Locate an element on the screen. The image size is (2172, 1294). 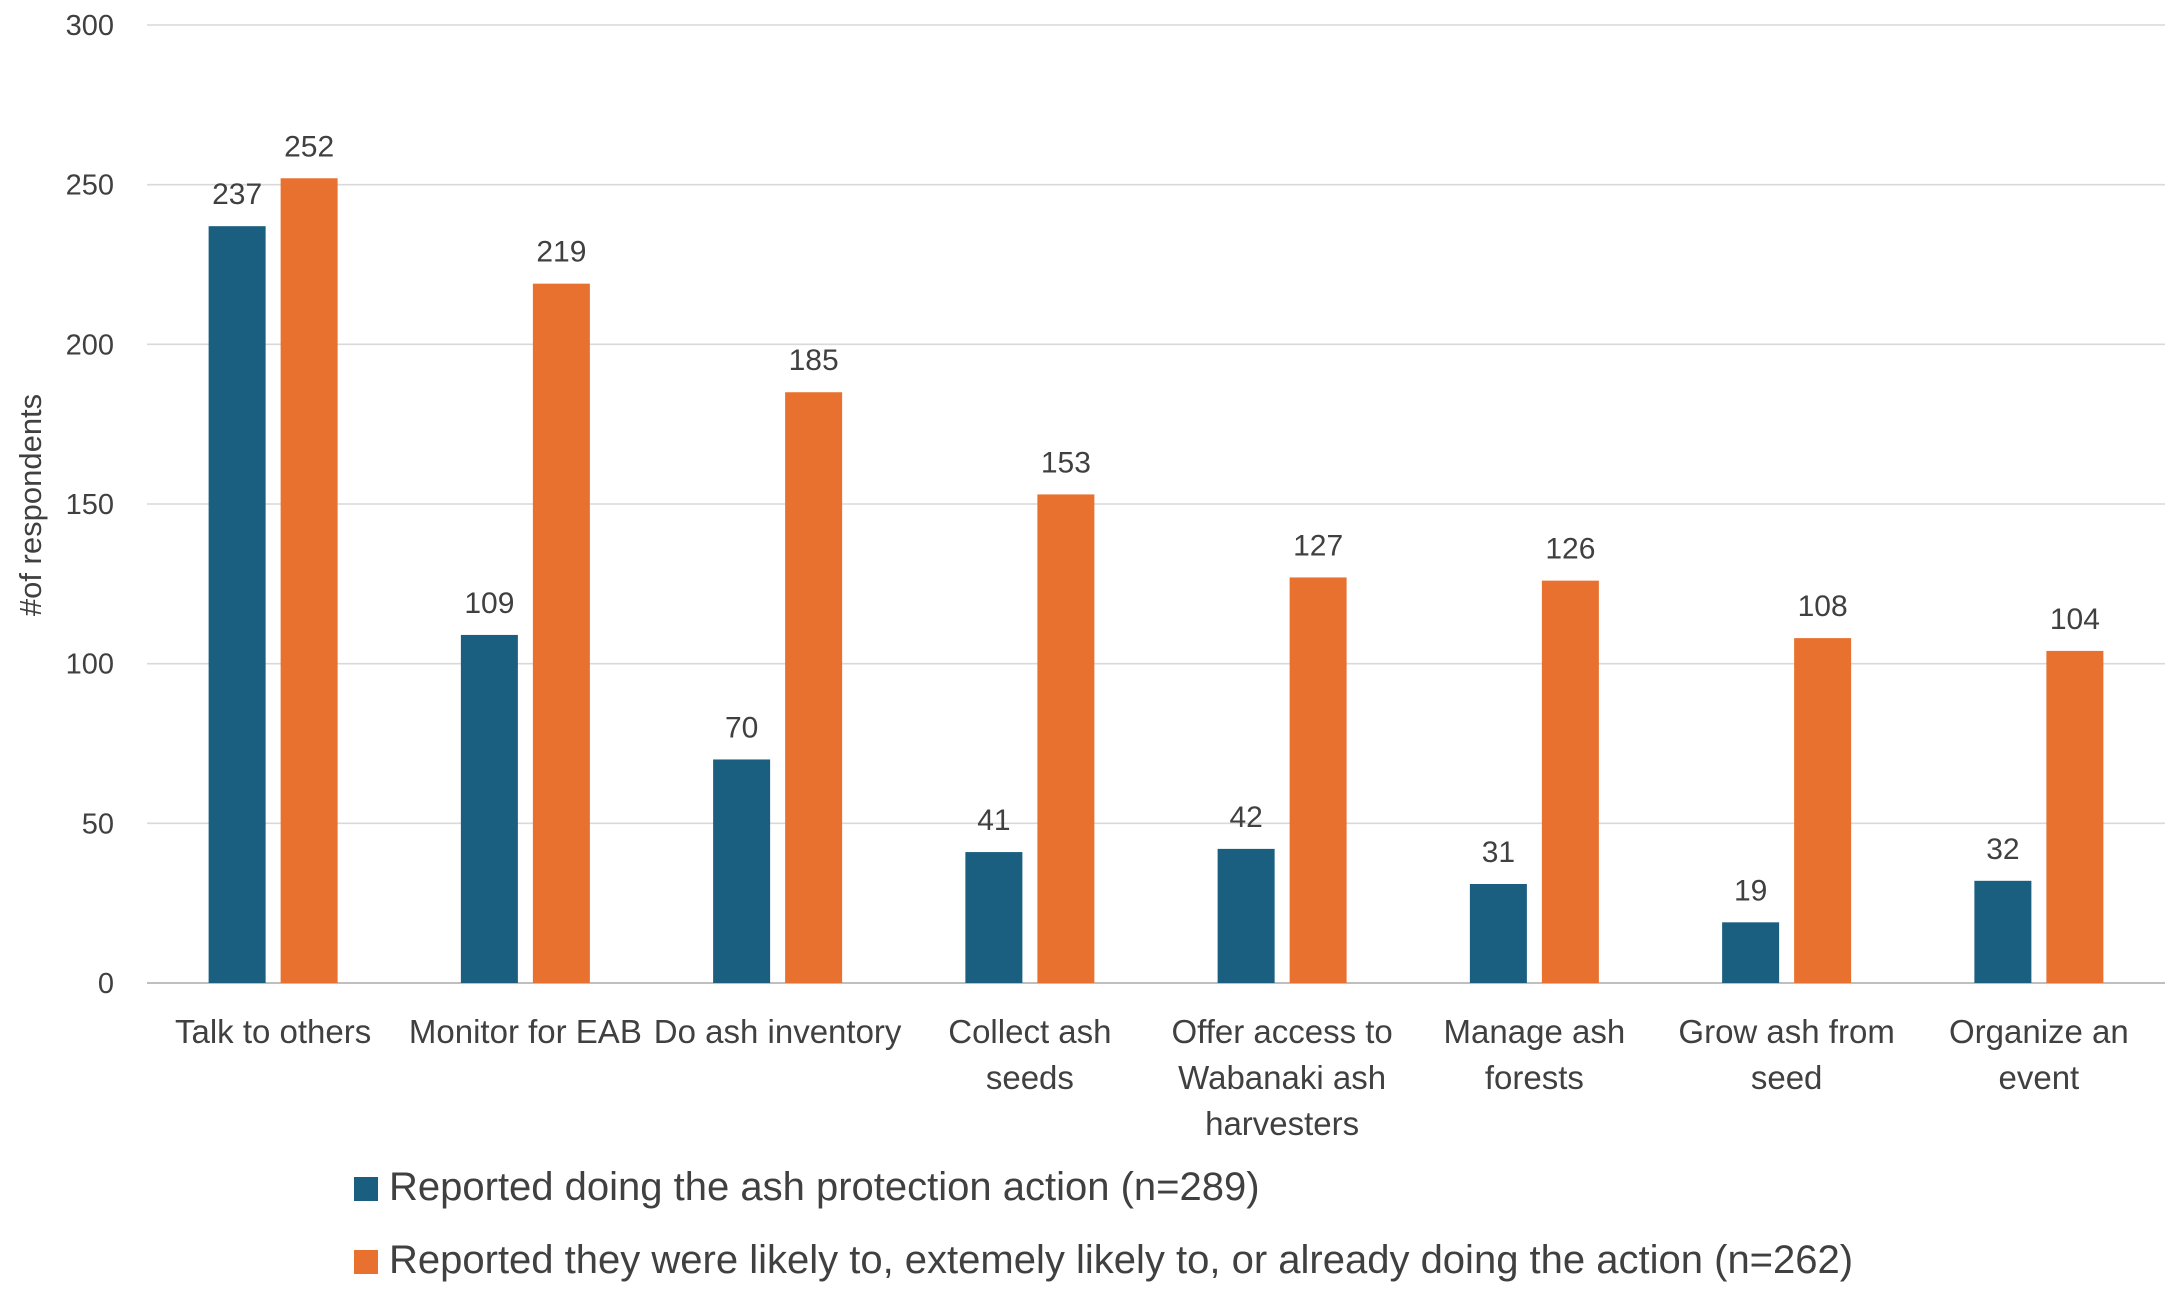
category-label: Talk to others is located at coordinates (273, 1031).